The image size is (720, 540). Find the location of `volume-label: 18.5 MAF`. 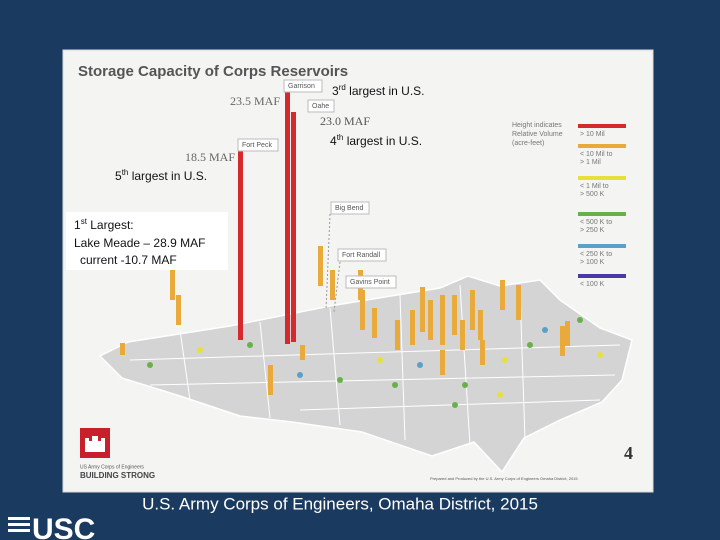

volume-label: 18.5 MAF is located at coordinates (210, 157).